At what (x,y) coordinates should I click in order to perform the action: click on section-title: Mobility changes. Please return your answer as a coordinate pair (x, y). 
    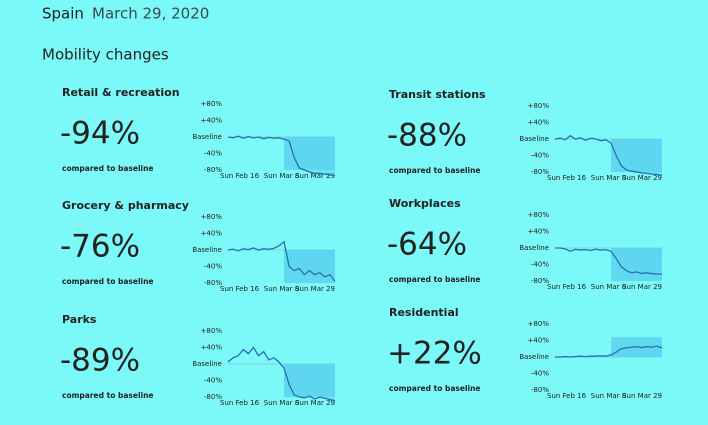
    Looking at the image, I should click on (105, 55).